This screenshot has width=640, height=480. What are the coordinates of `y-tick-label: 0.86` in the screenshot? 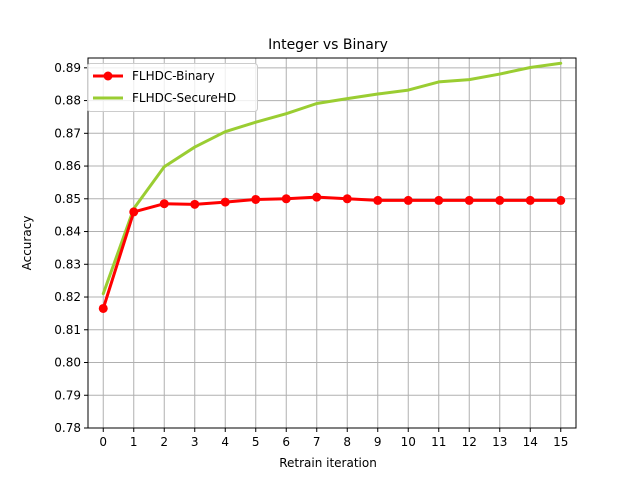 It's located at (67, 166).